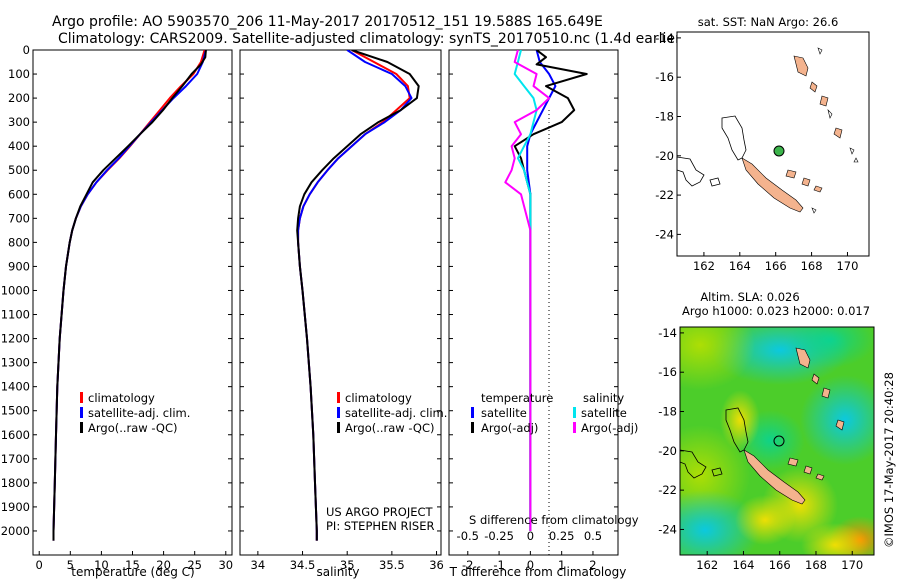  Describe the element at coordinates (258, 565) in the screenshot. I see `x-tick-label: 34` at that location.